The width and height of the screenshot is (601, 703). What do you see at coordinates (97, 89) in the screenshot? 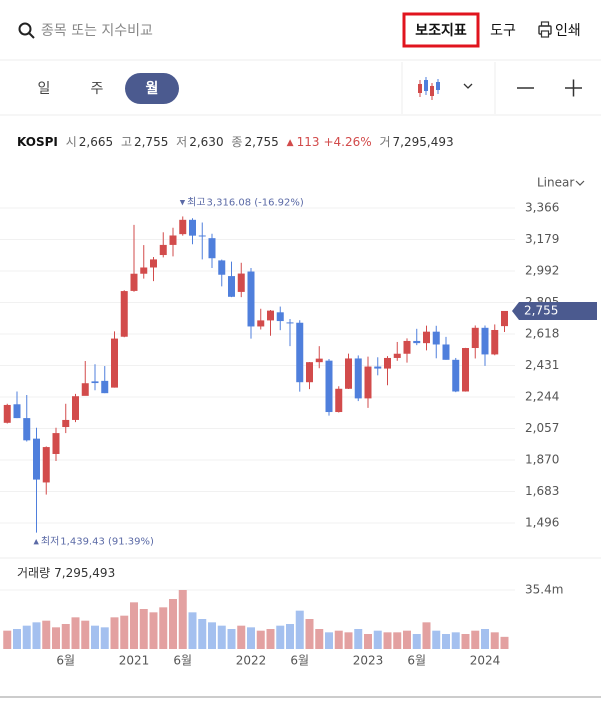
I see `tab-week: 주` at bounding box center [97, 89].